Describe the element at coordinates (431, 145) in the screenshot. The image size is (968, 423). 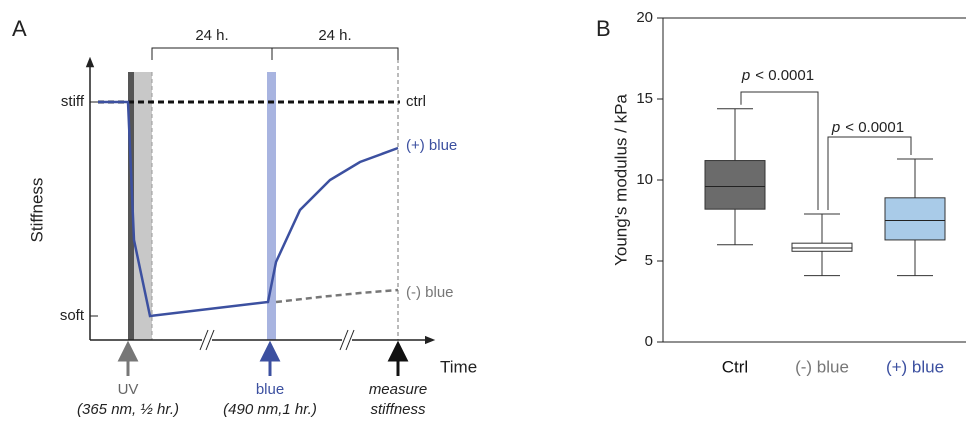
I see `curve-label: (+) blue` at that location.